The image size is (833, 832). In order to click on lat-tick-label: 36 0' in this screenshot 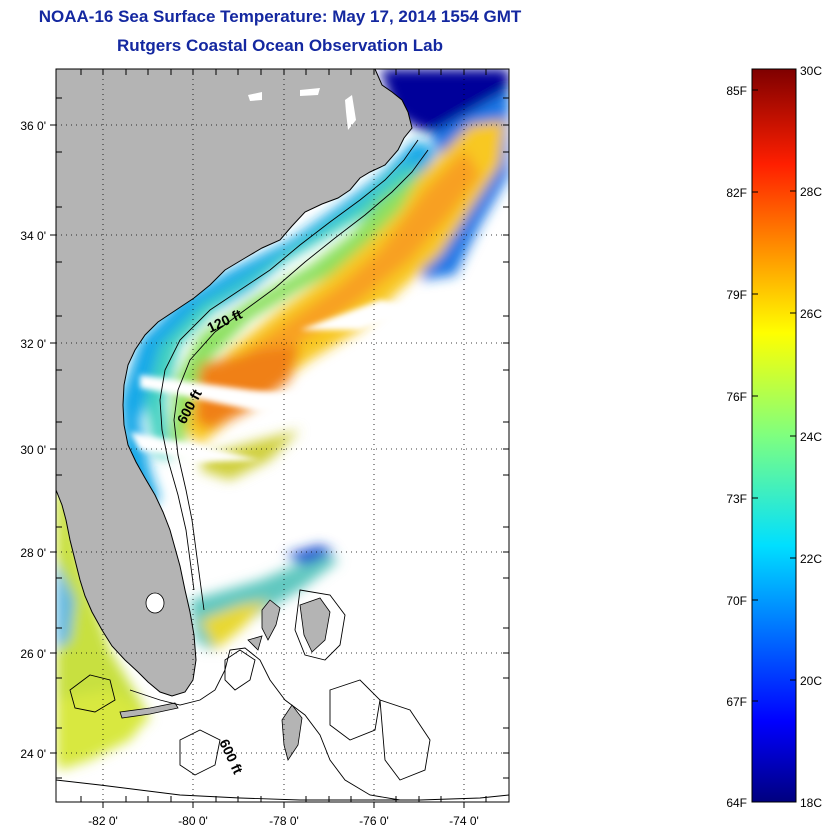, I will do `click(33, 126)`.